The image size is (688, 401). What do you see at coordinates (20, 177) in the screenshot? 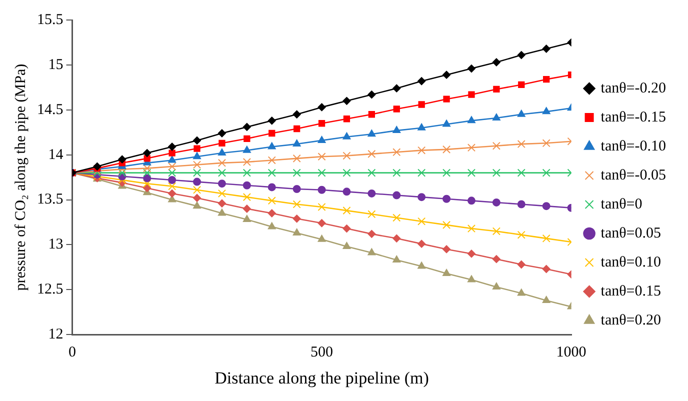
I see `y-axis-title: pressure of CO₂ along the pipe (MPa)` at bounding box center [20, 177].